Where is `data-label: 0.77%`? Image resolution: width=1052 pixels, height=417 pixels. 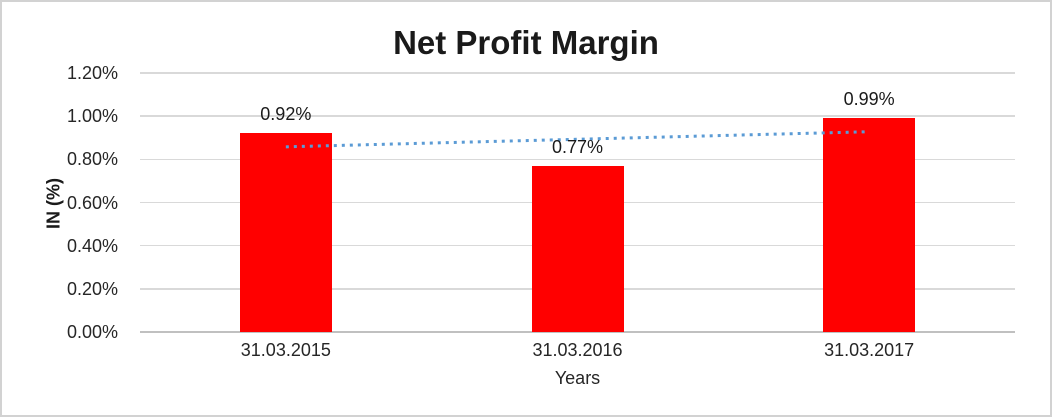
data-label: 0.77% is located at coordinates (577, 146).